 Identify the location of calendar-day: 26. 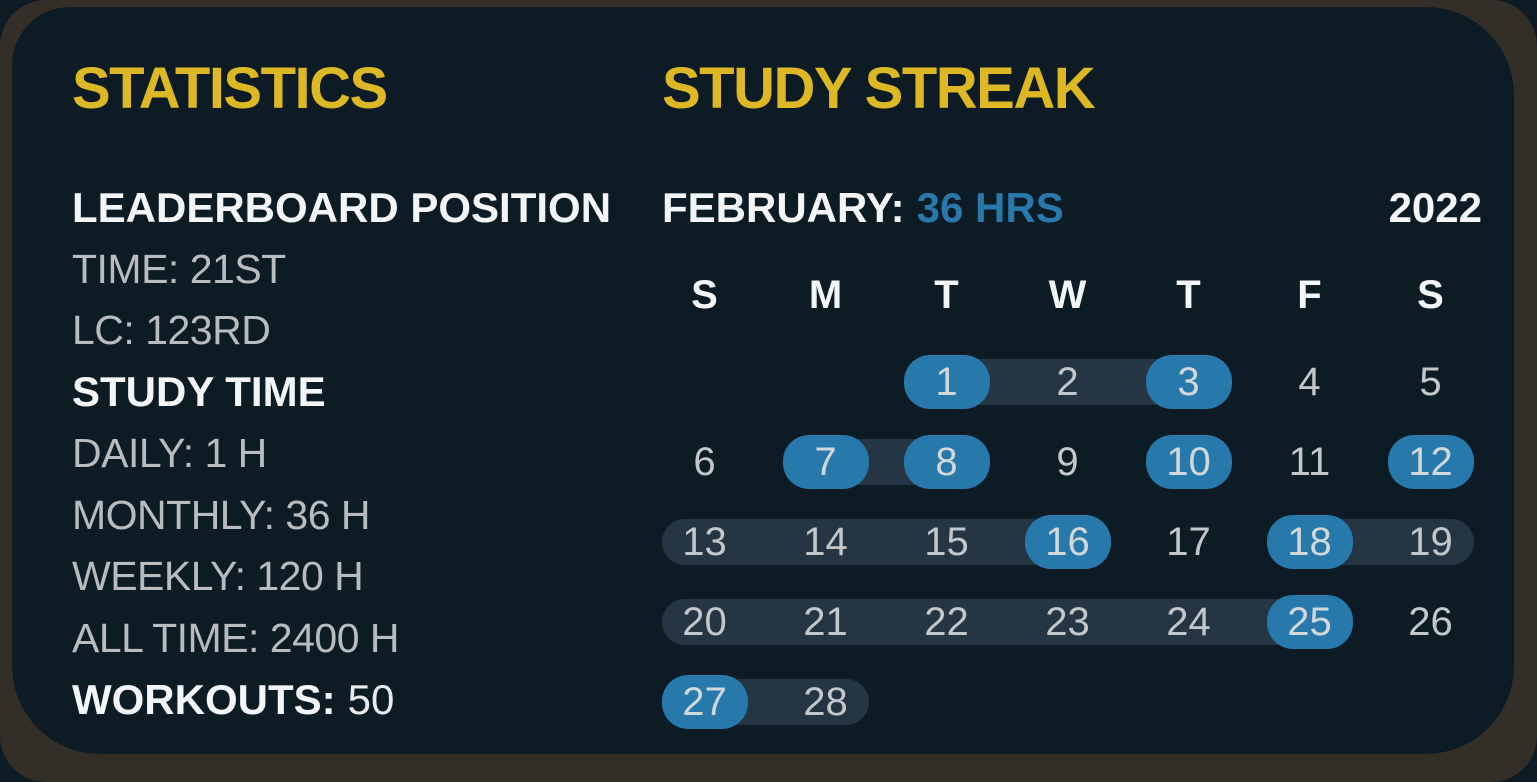
(1430, 622).